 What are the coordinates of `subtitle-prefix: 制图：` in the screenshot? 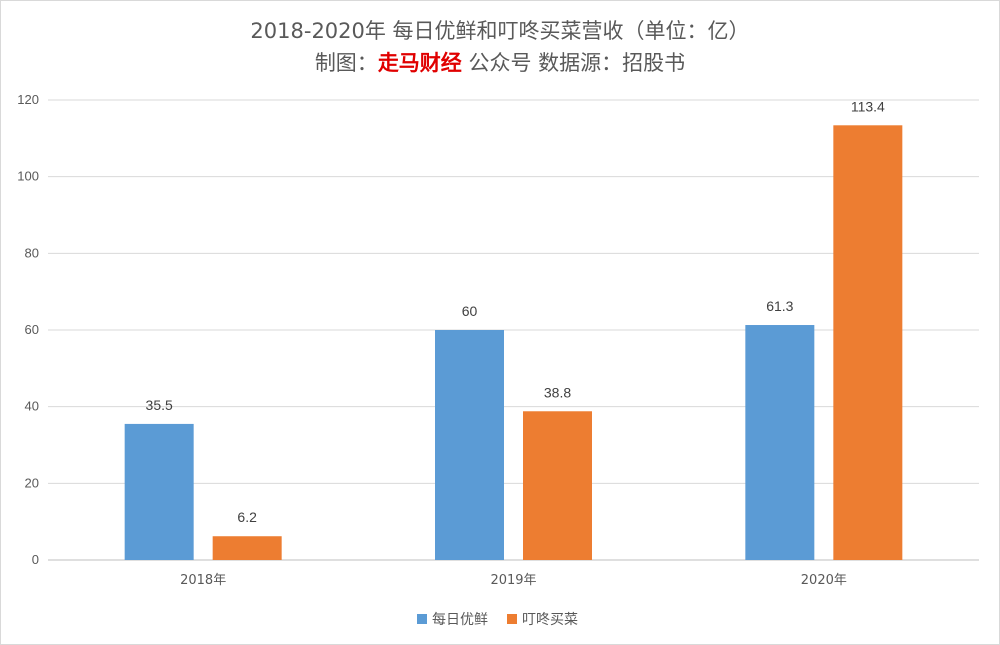 It's located at (346, 63).